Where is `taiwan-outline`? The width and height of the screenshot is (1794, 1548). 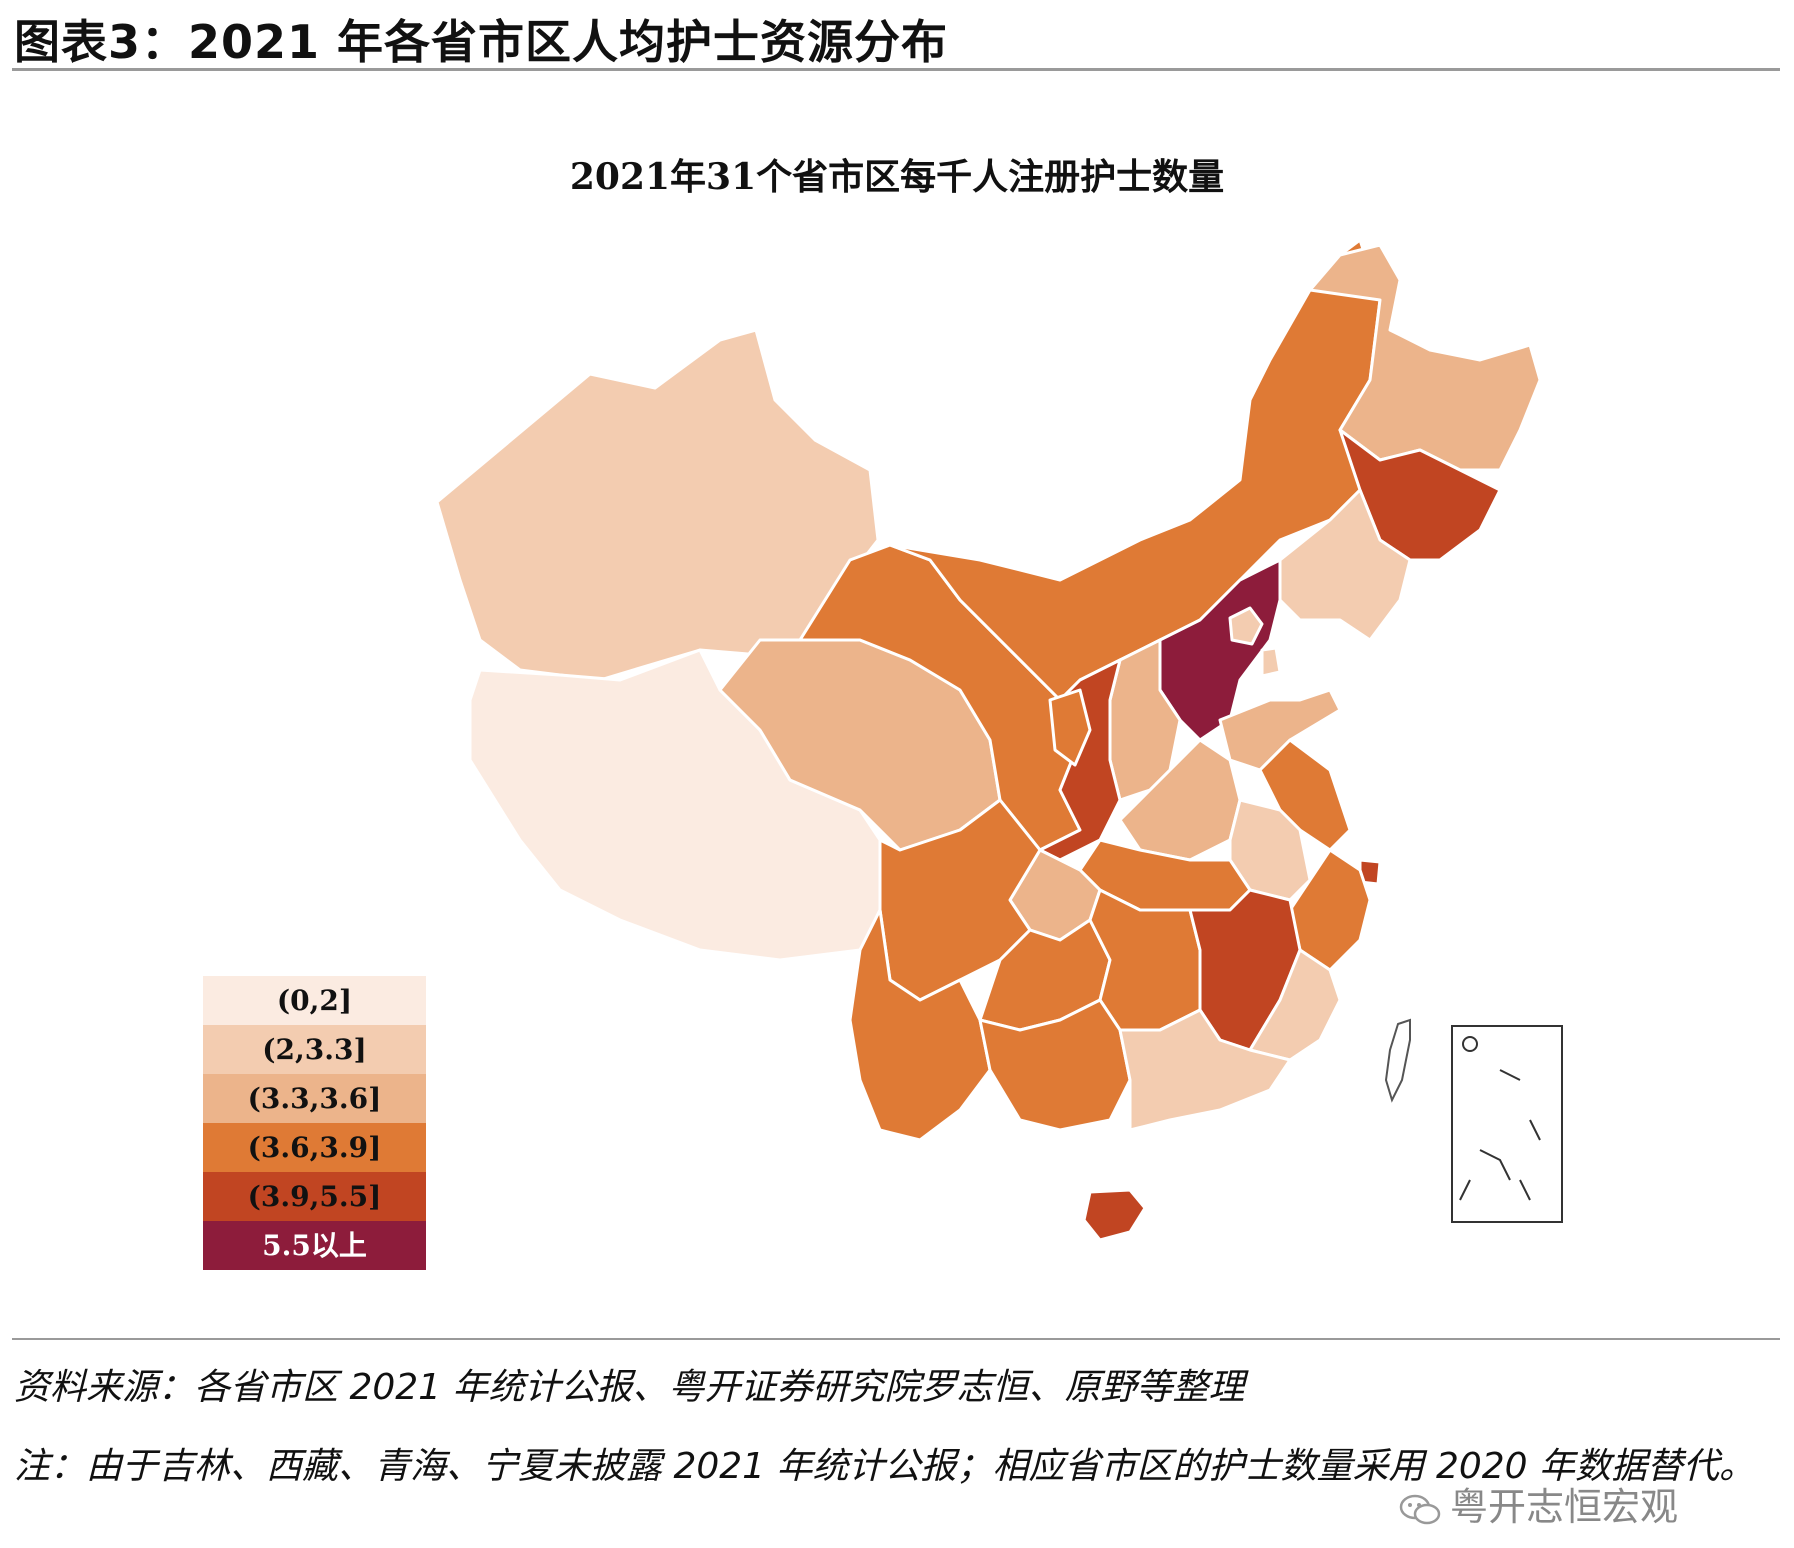
taiwan-outline is located at coordinates (1397, 1060).